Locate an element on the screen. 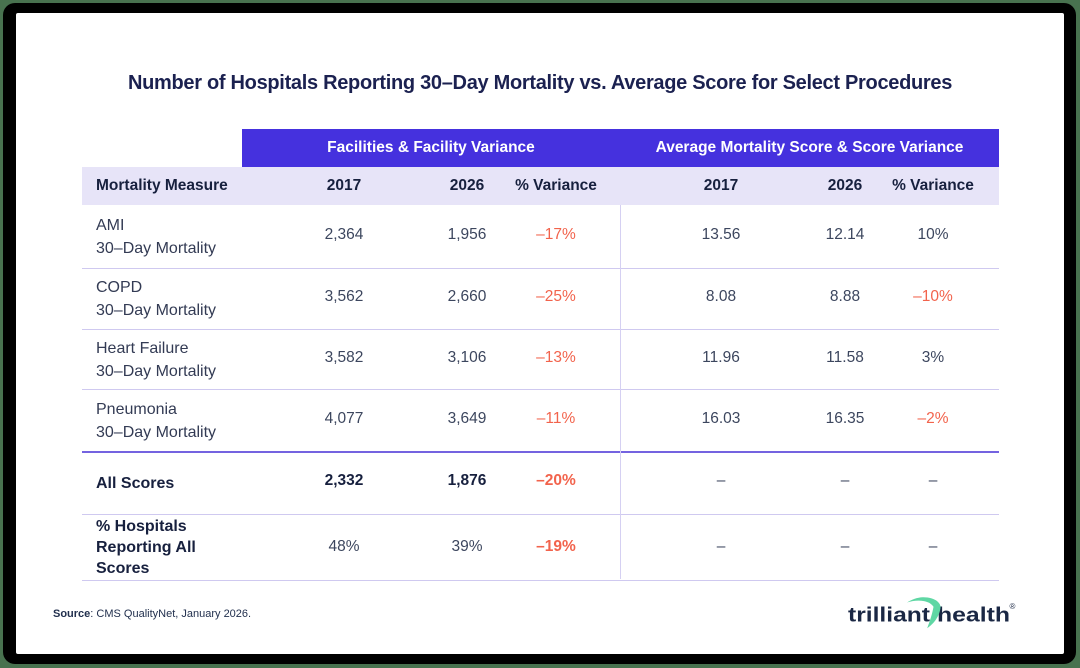 The width and height of the screenshot is (1080, 668). svg-text: trilliant is located at coordinates (889, 616).